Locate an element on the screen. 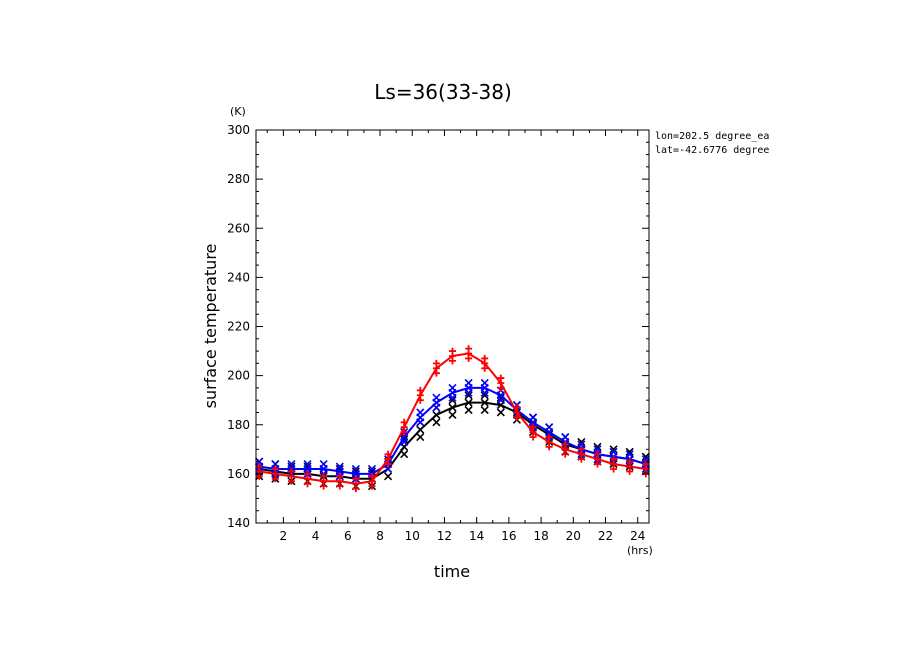 The image size is (904, 654). y-tick-label: 300 is located at coordinates (238, 130).